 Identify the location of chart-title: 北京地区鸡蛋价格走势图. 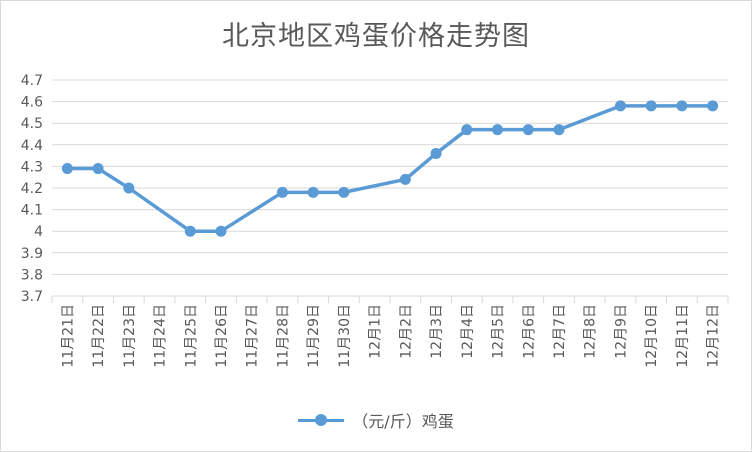
(376, 36).